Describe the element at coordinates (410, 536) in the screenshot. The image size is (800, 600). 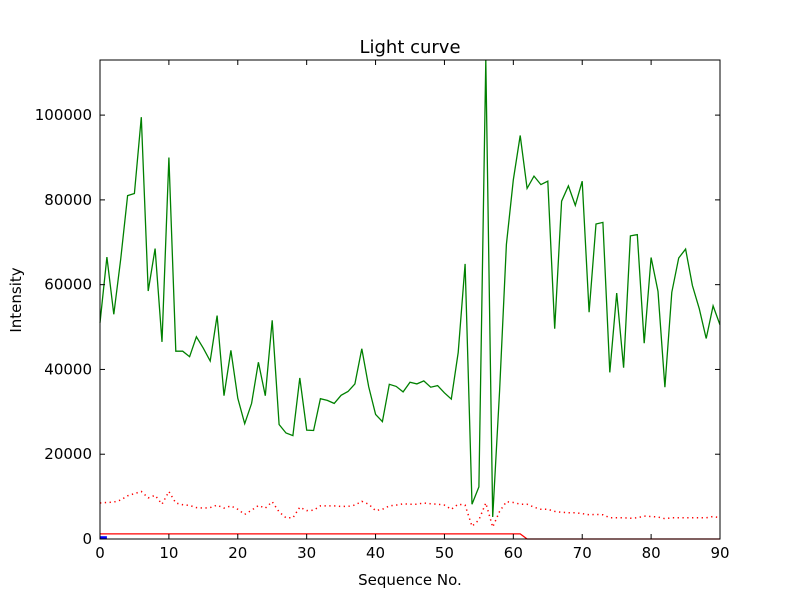
I see `series-baseline-line` at that location.